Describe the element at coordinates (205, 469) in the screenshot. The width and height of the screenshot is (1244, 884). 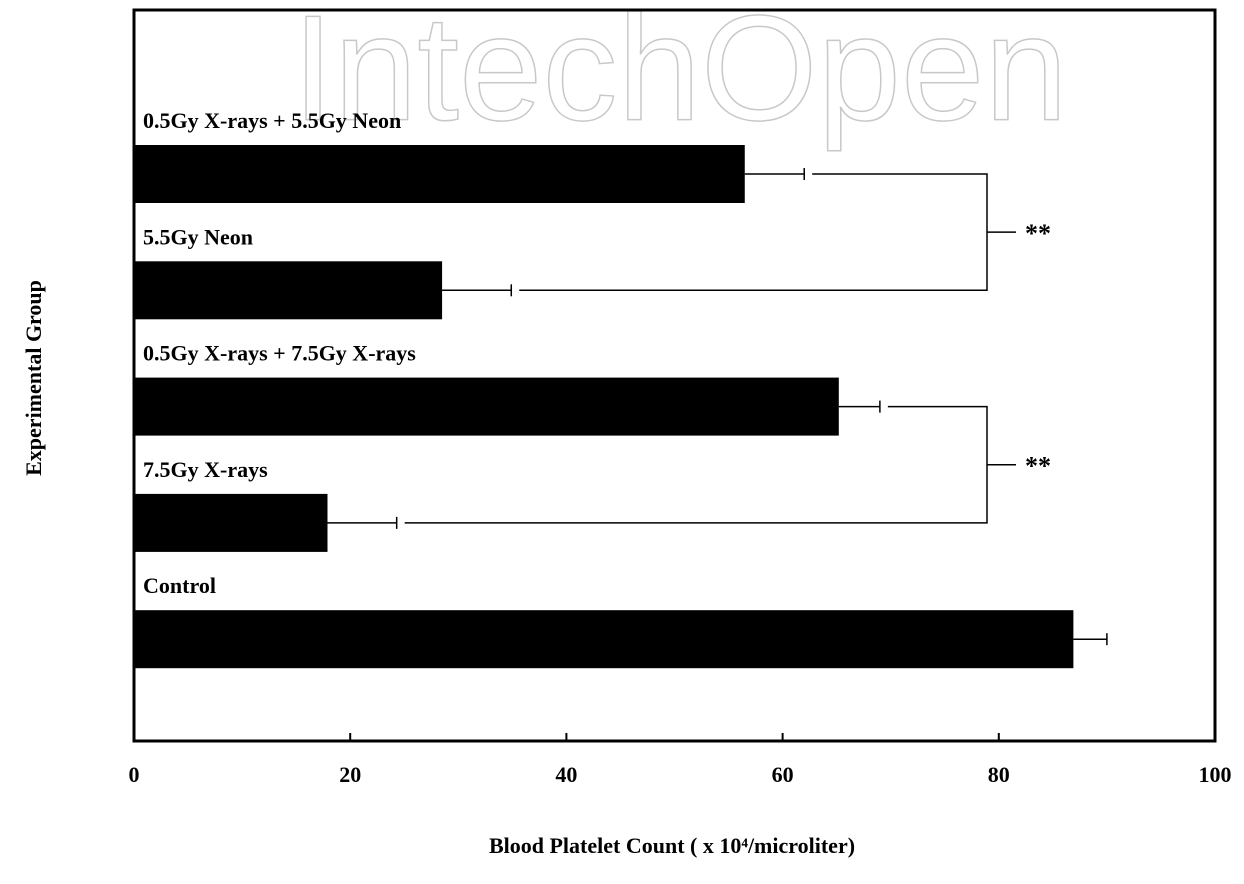
I see `category-label: 7.5Gy X-rays` at that location.